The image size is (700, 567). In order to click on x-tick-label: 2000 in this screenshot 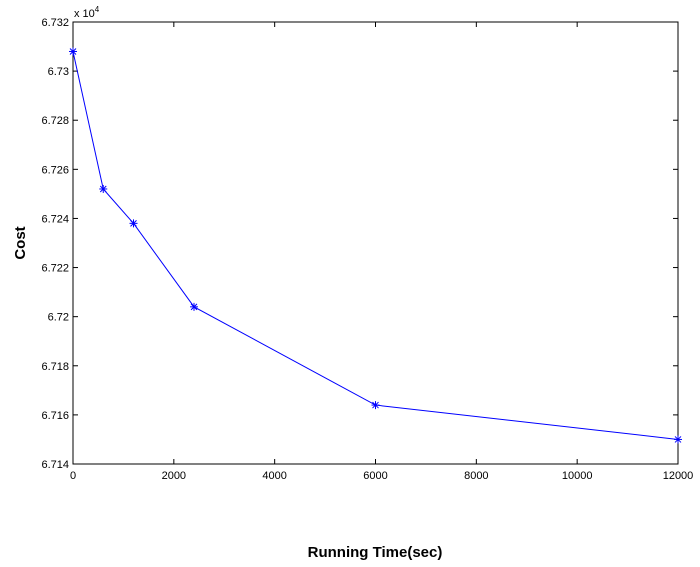, I will do `click(174, 476)`.